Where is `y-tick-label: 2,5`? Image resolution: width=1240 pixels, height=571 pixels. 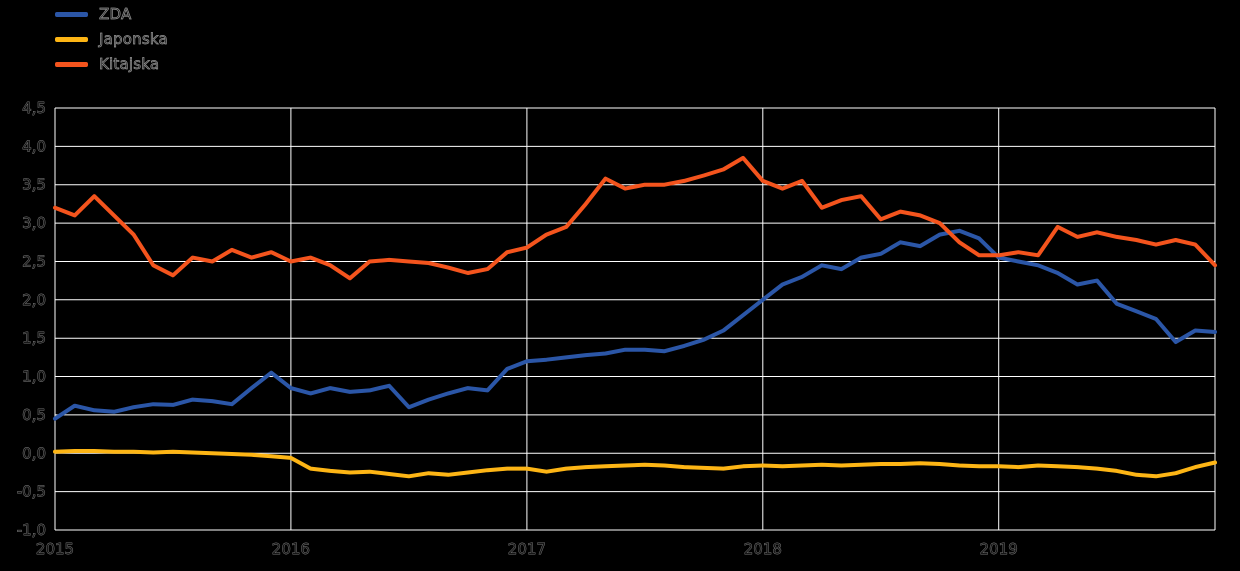 y-tick-label: 2,5 is located at coordinates (34, 262).